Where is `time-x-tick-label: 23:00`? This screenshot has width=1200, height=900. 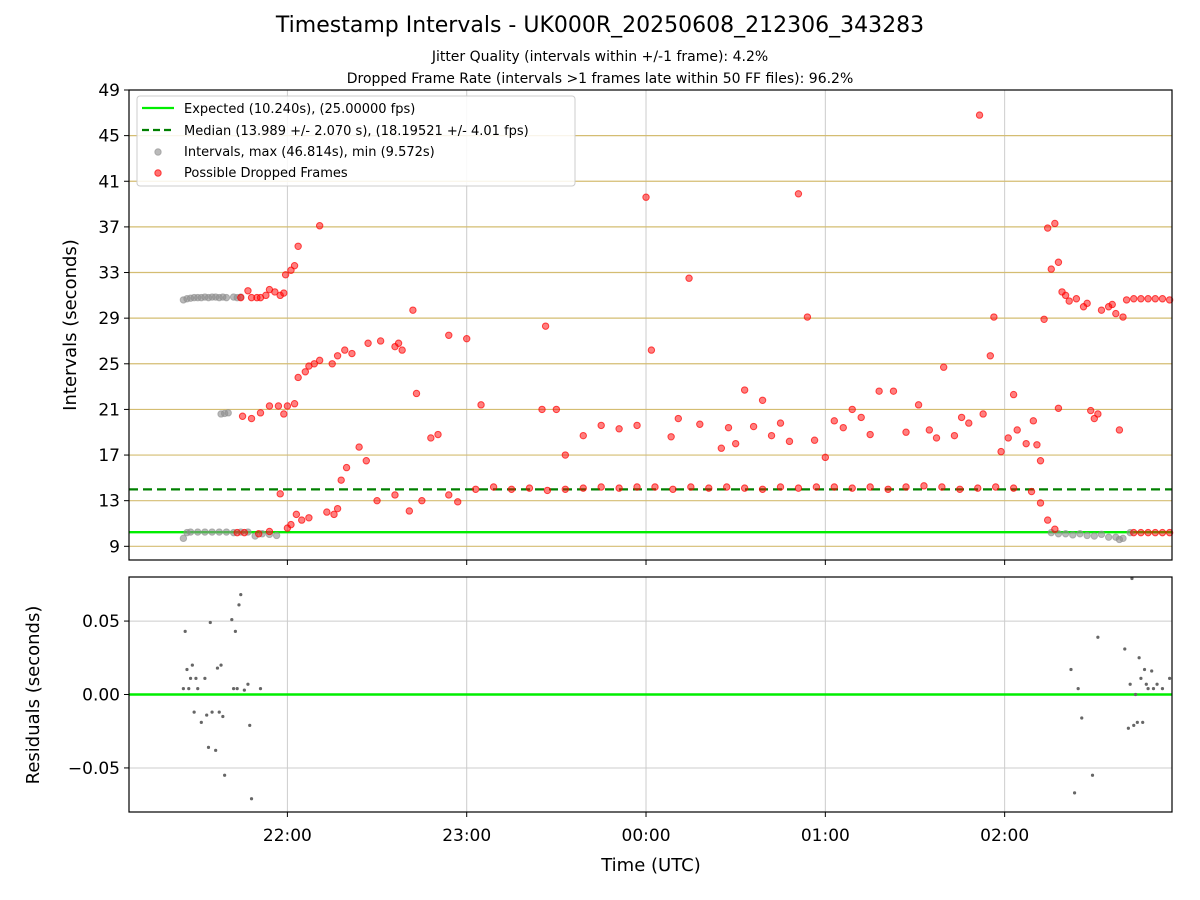 time-x-tick-label: 23:00 is located at coordinates (466, 836).